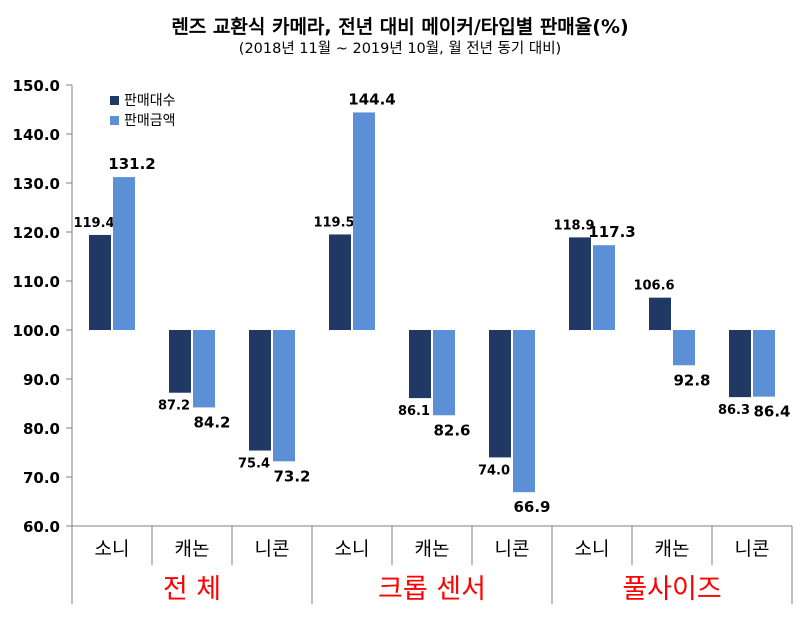 The height and width of the screenshot is (629, 800). What do you see at coordinates (254, 464) in the screenshot?
I see `data-label: 75.4` at bounding box center [254, 464].